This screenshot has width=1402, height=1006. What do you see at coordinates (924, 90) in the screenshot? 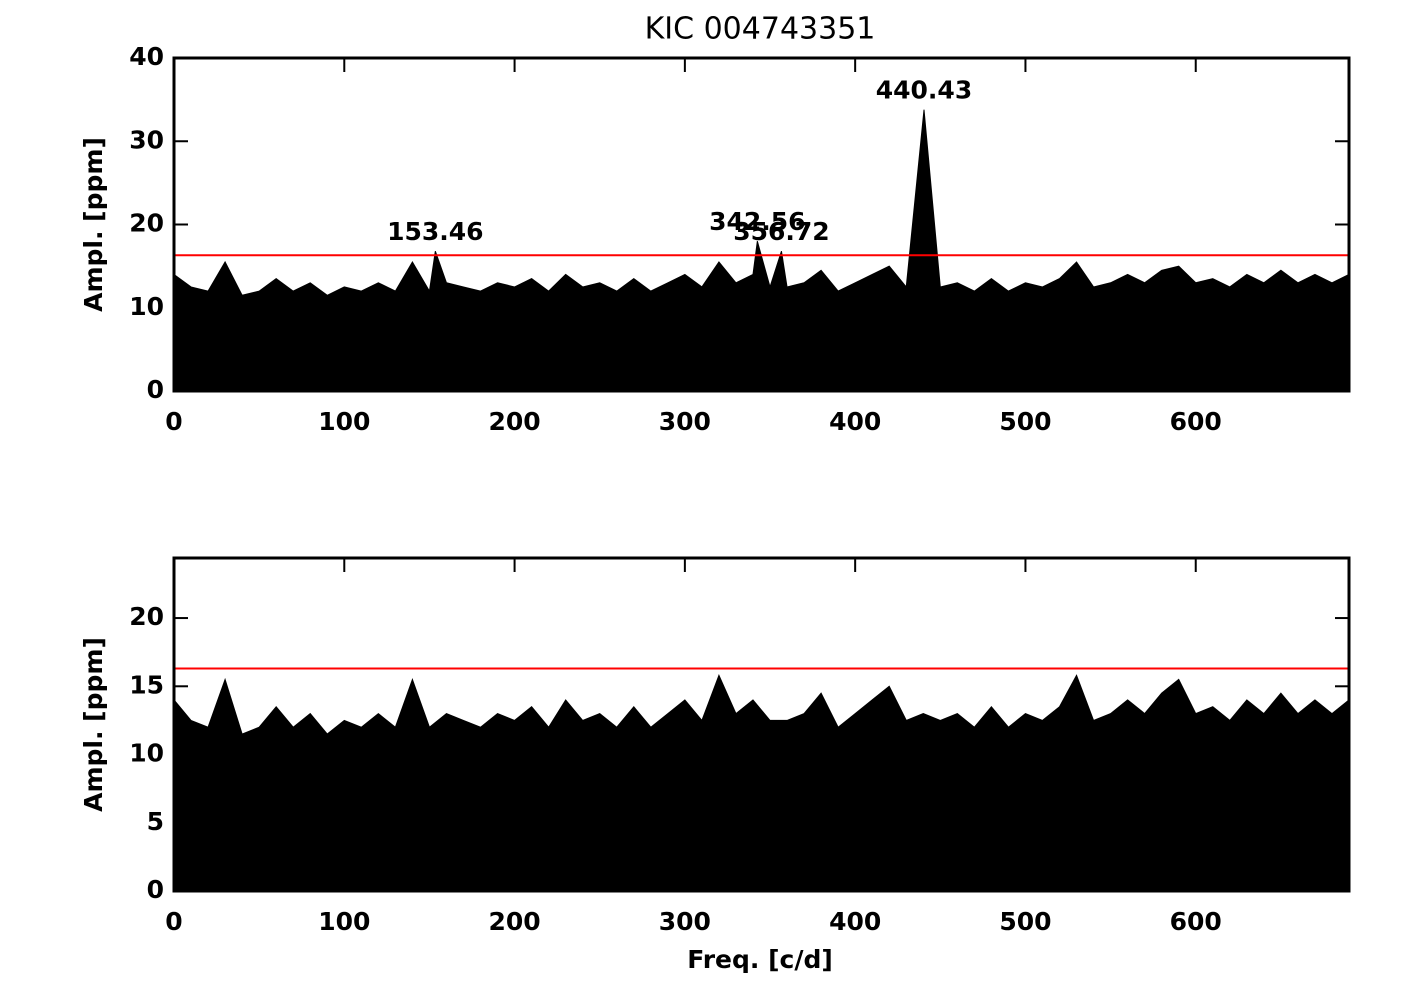
I see `peak-label: 440.43` at bounding box center [924, 90].